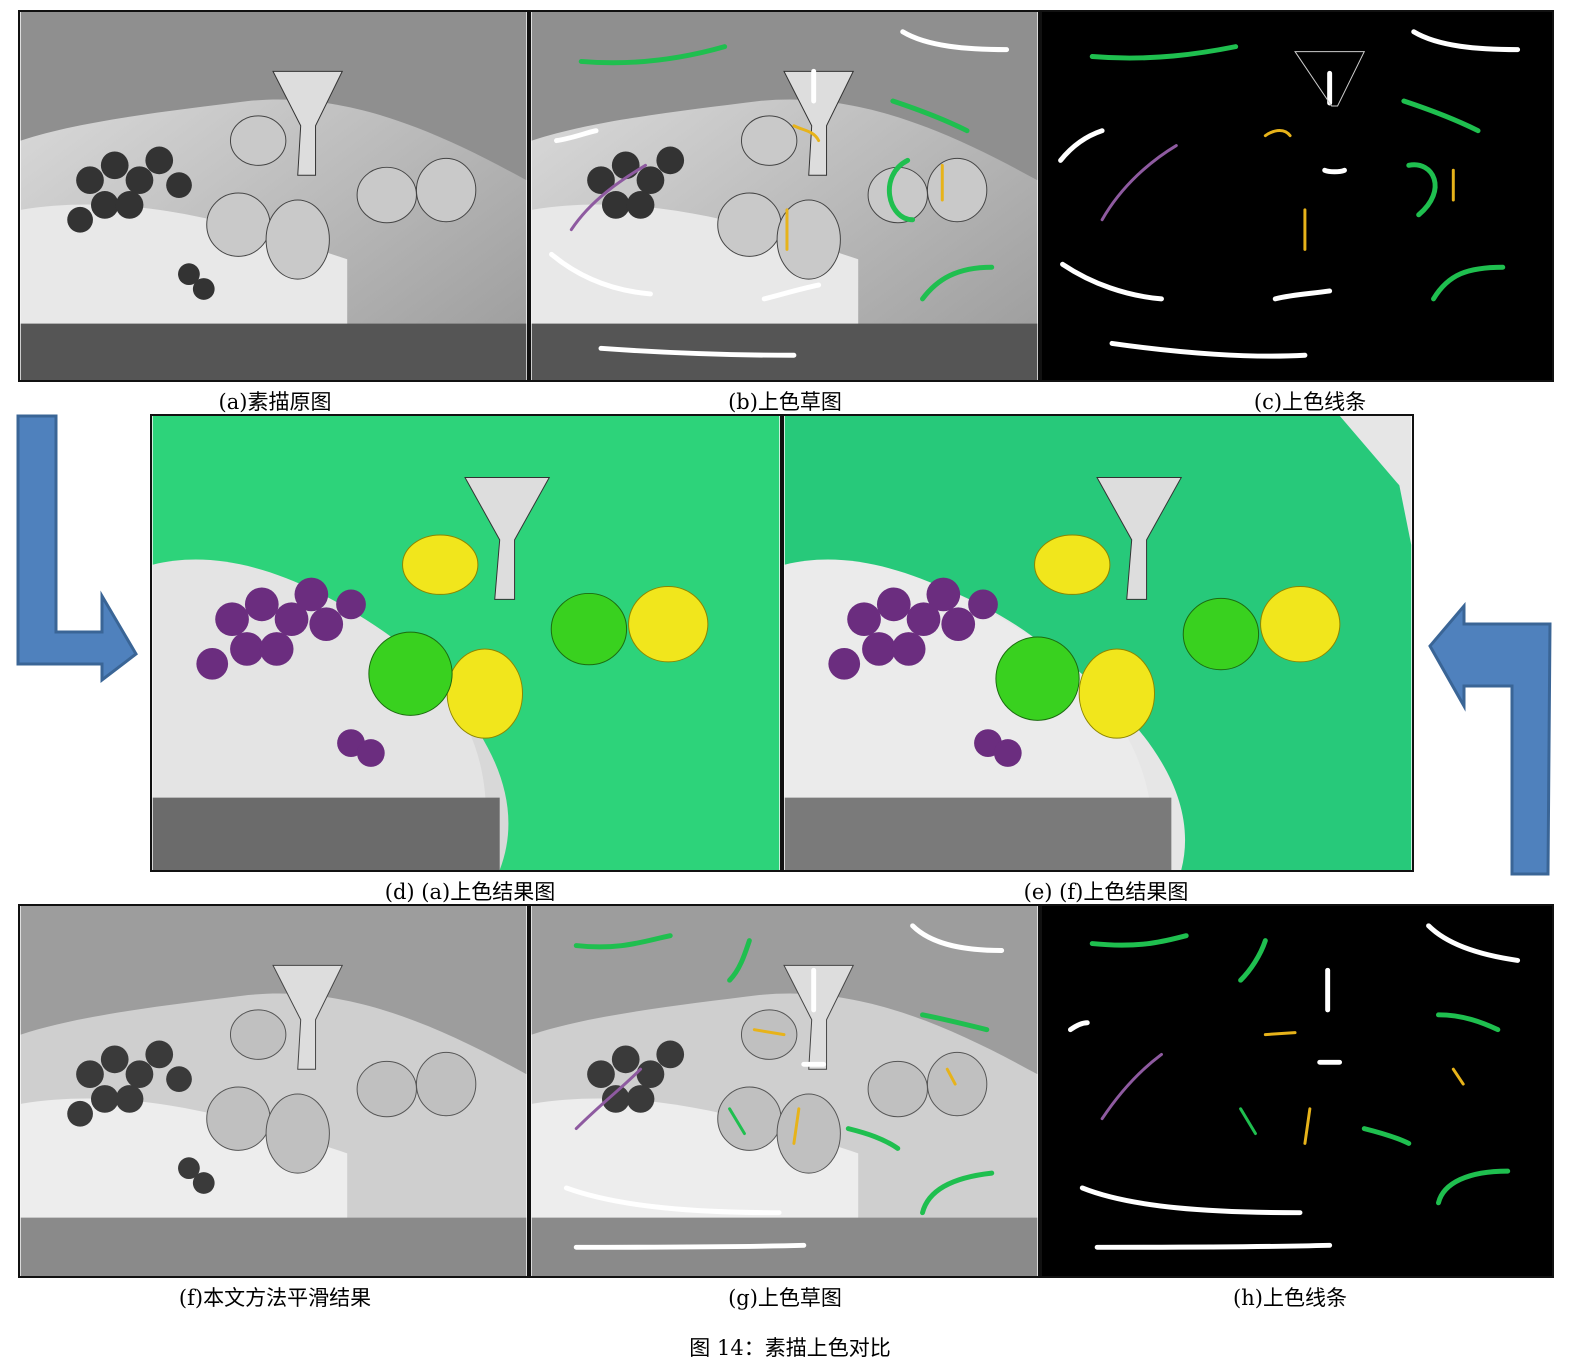 This screenshot has height=1366, width=1580. What do you see at coordinates (470, 892) in the screenshot?
I see `caption-d: (d) (a)上色结果图` at bounding box center [470, 892].